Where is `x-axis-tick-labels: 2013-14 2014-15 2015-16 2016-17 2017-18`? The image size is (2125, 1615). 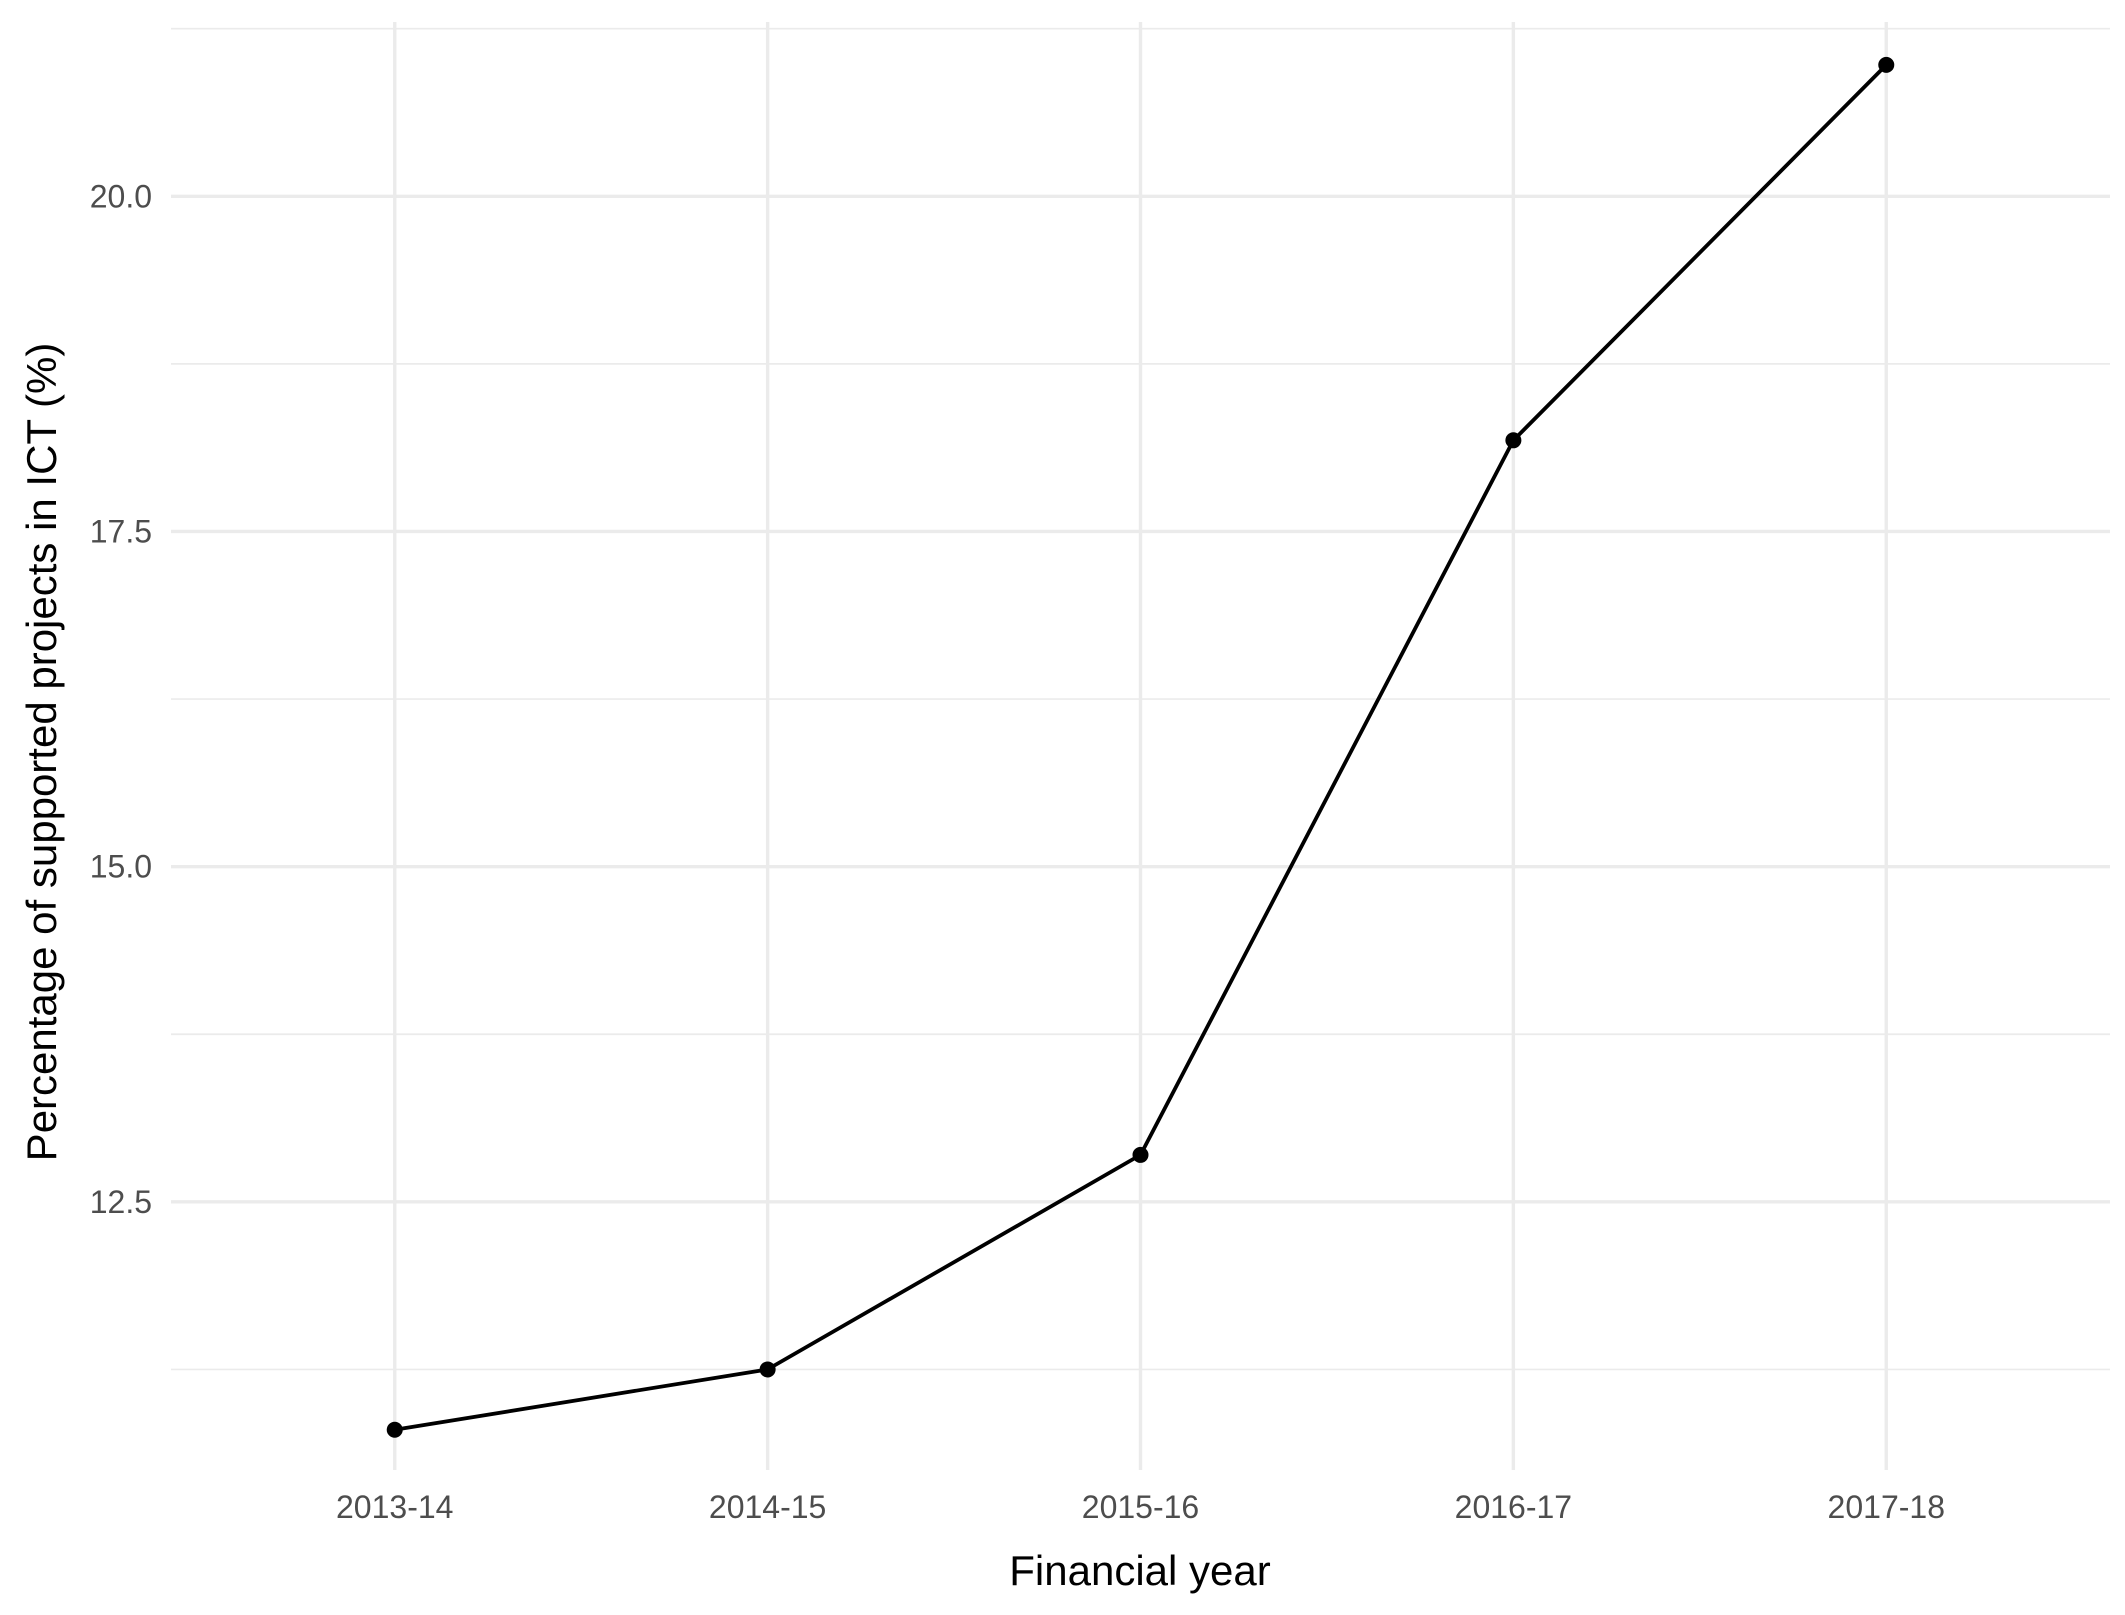 x-axis-tick-labels: 2013-14 2014-15 2015-16 2016-17 2017-18 is located at coordinates (1140, 1507).